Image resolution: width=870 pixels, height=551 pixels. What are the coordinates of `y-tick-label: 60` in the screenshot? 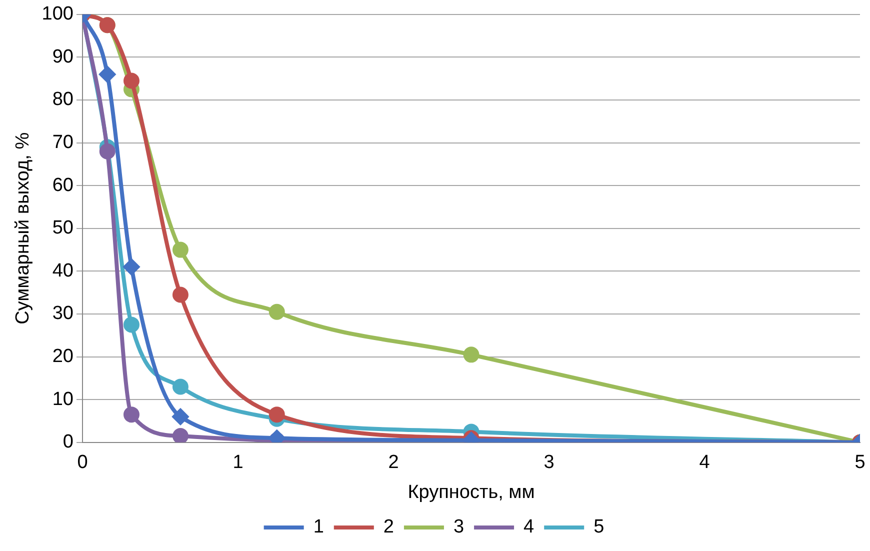 It's located at (63, 185).